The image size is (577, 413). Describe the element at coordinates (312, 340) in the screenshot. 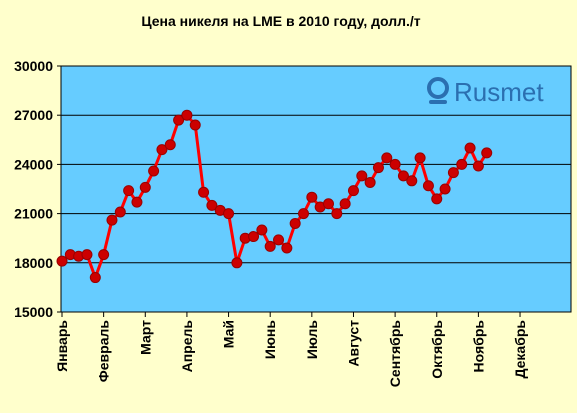

I see `x-tick-label: Июль` at that location.